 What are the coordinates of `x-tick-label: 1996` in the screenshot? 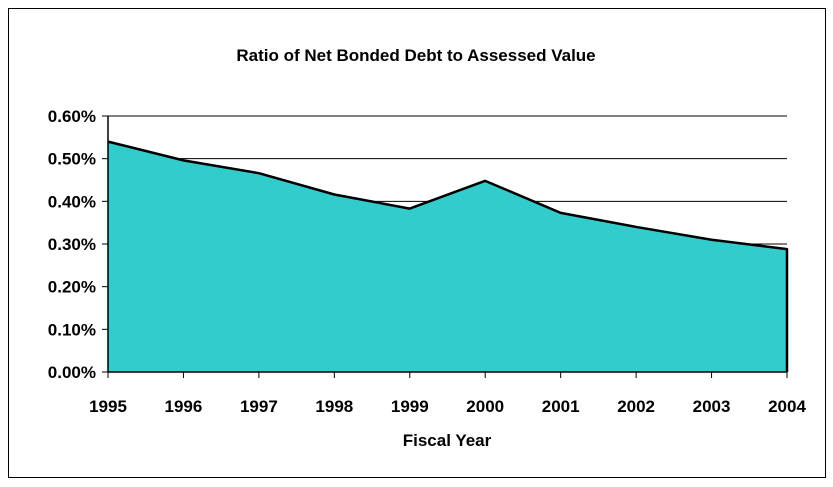 It's located at (184, 406).